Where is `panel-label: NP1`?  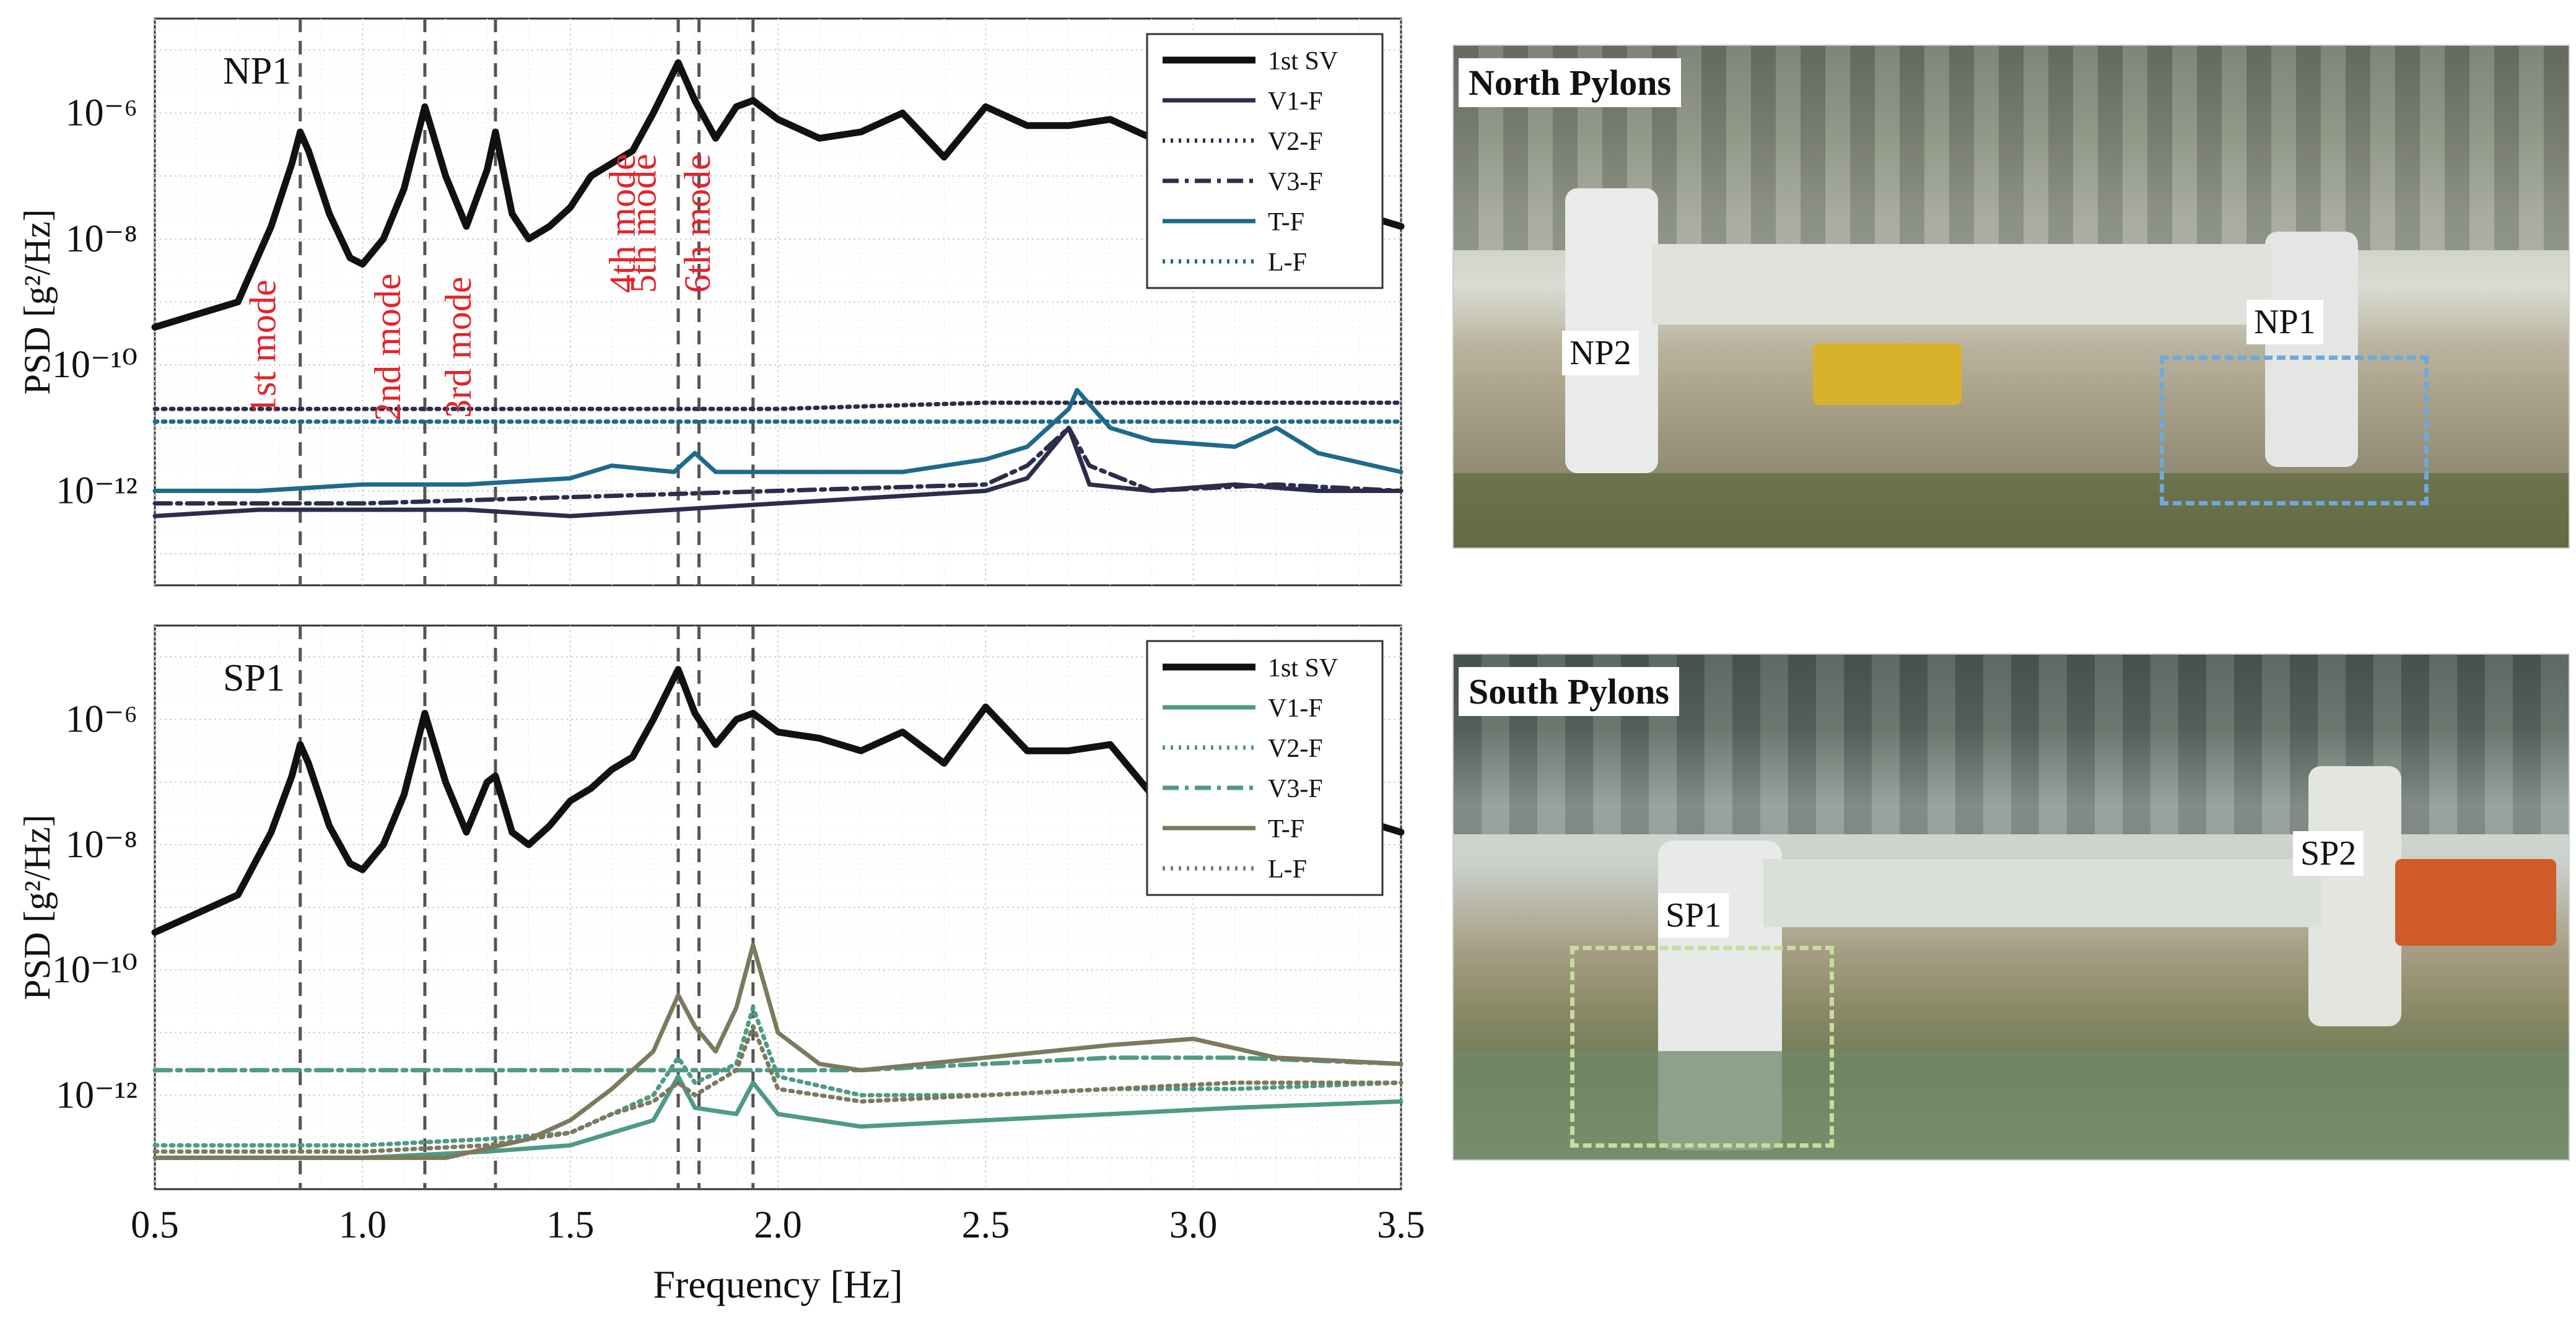 panel-label: NP1 is located at coordinates (257, 71).